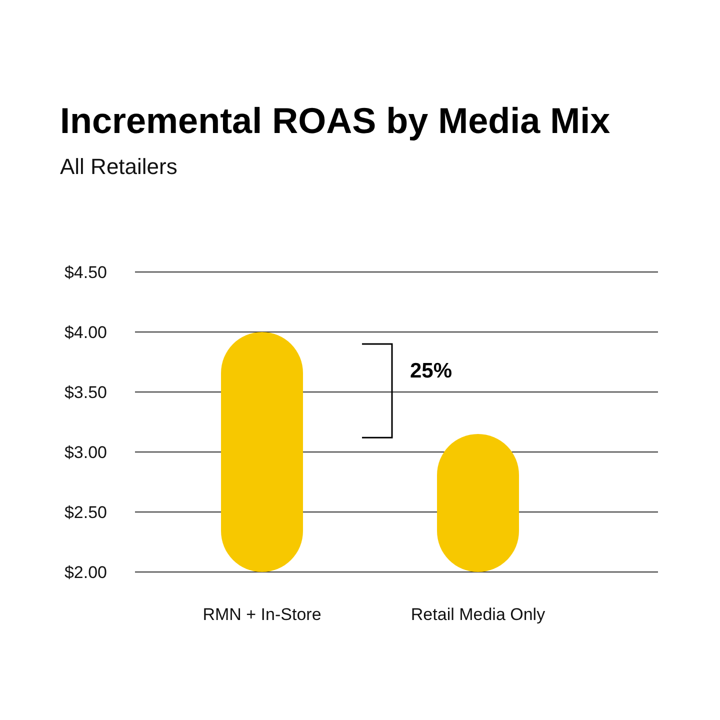 The height and width of the screenshot is (720, 720). I want to click on y-tick-label: $4.50, so click(85, 272).